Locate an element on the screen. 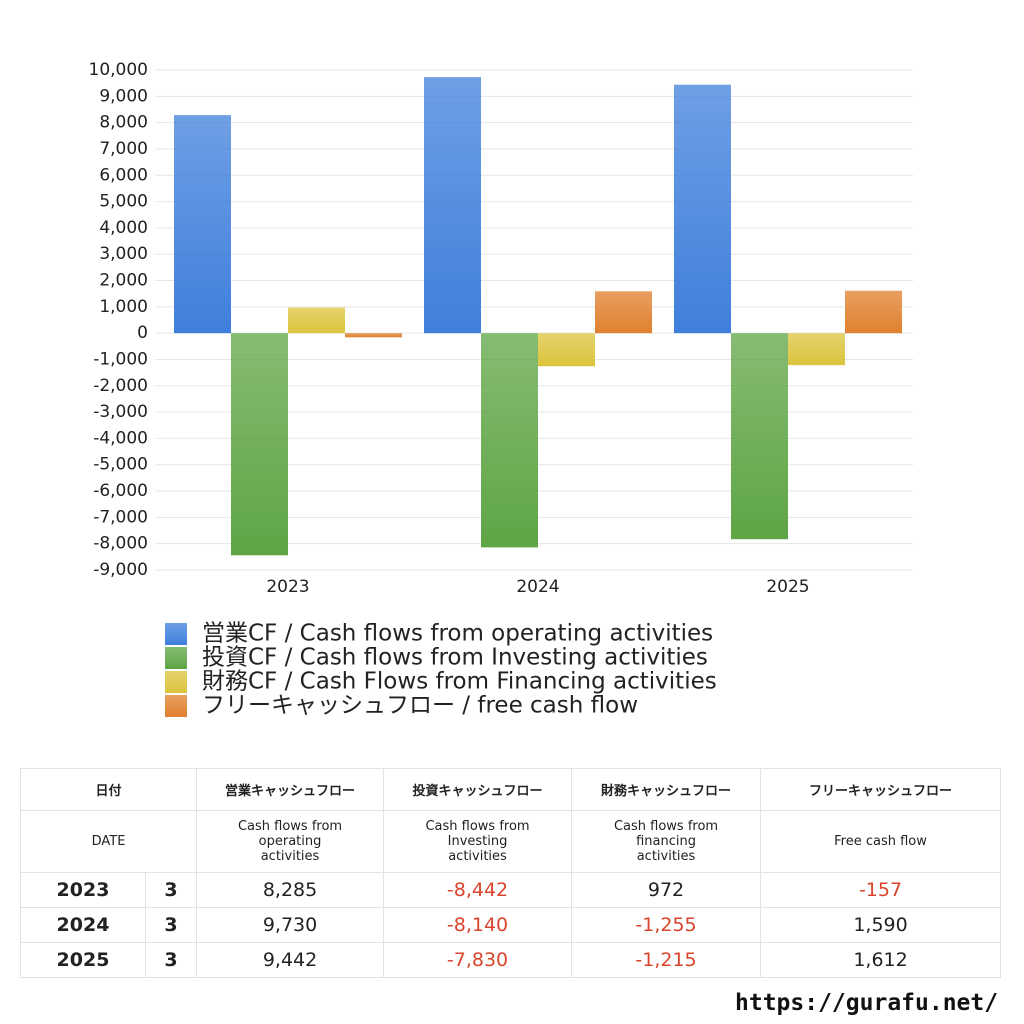  y-tick-label: -5,000 is located at coordinates (120, 465).